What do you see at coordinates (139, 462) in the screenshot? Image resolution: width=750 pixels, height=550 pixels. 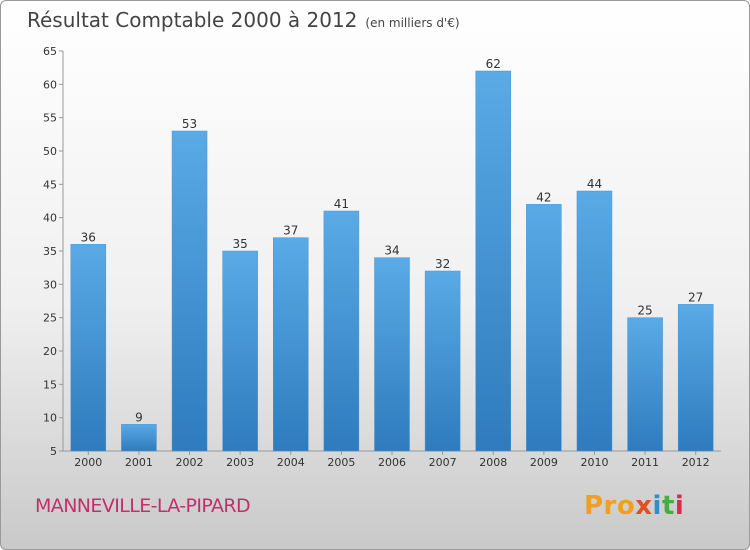 I see `x-tick-label: 2001` at bounding box center [139, 462].